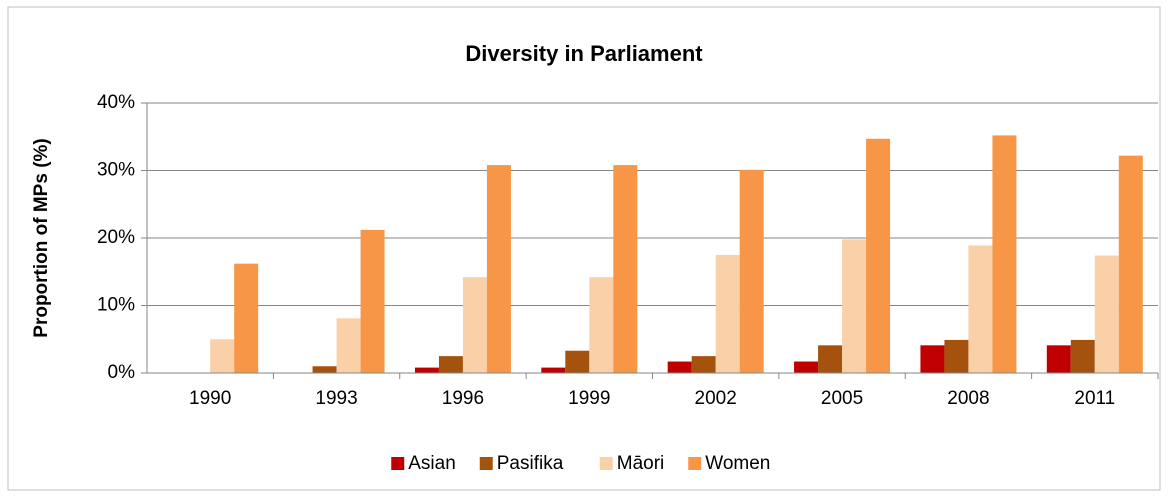 The width and height of the screenshot is (1168, 502). Describe the element at coordinates (116, 170) in the screenshot. I see `y-tick-label: 30%` at that location.